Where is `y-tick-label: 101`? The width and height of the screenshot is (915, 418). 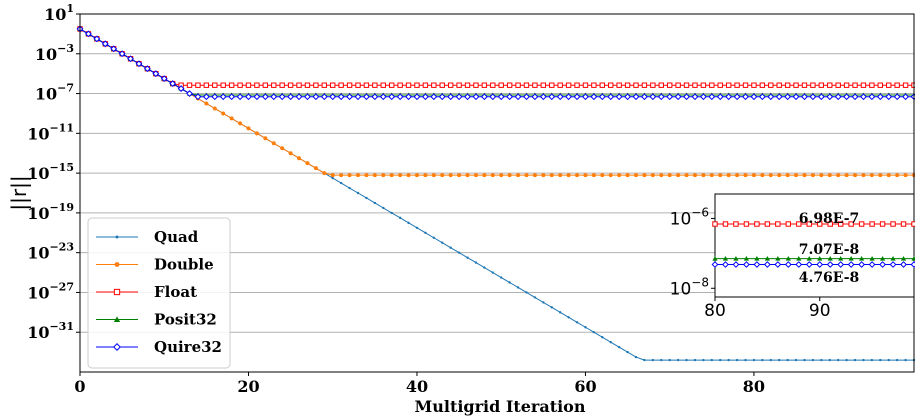
y-tick-label: 101 is located at coordinates (59, 13).